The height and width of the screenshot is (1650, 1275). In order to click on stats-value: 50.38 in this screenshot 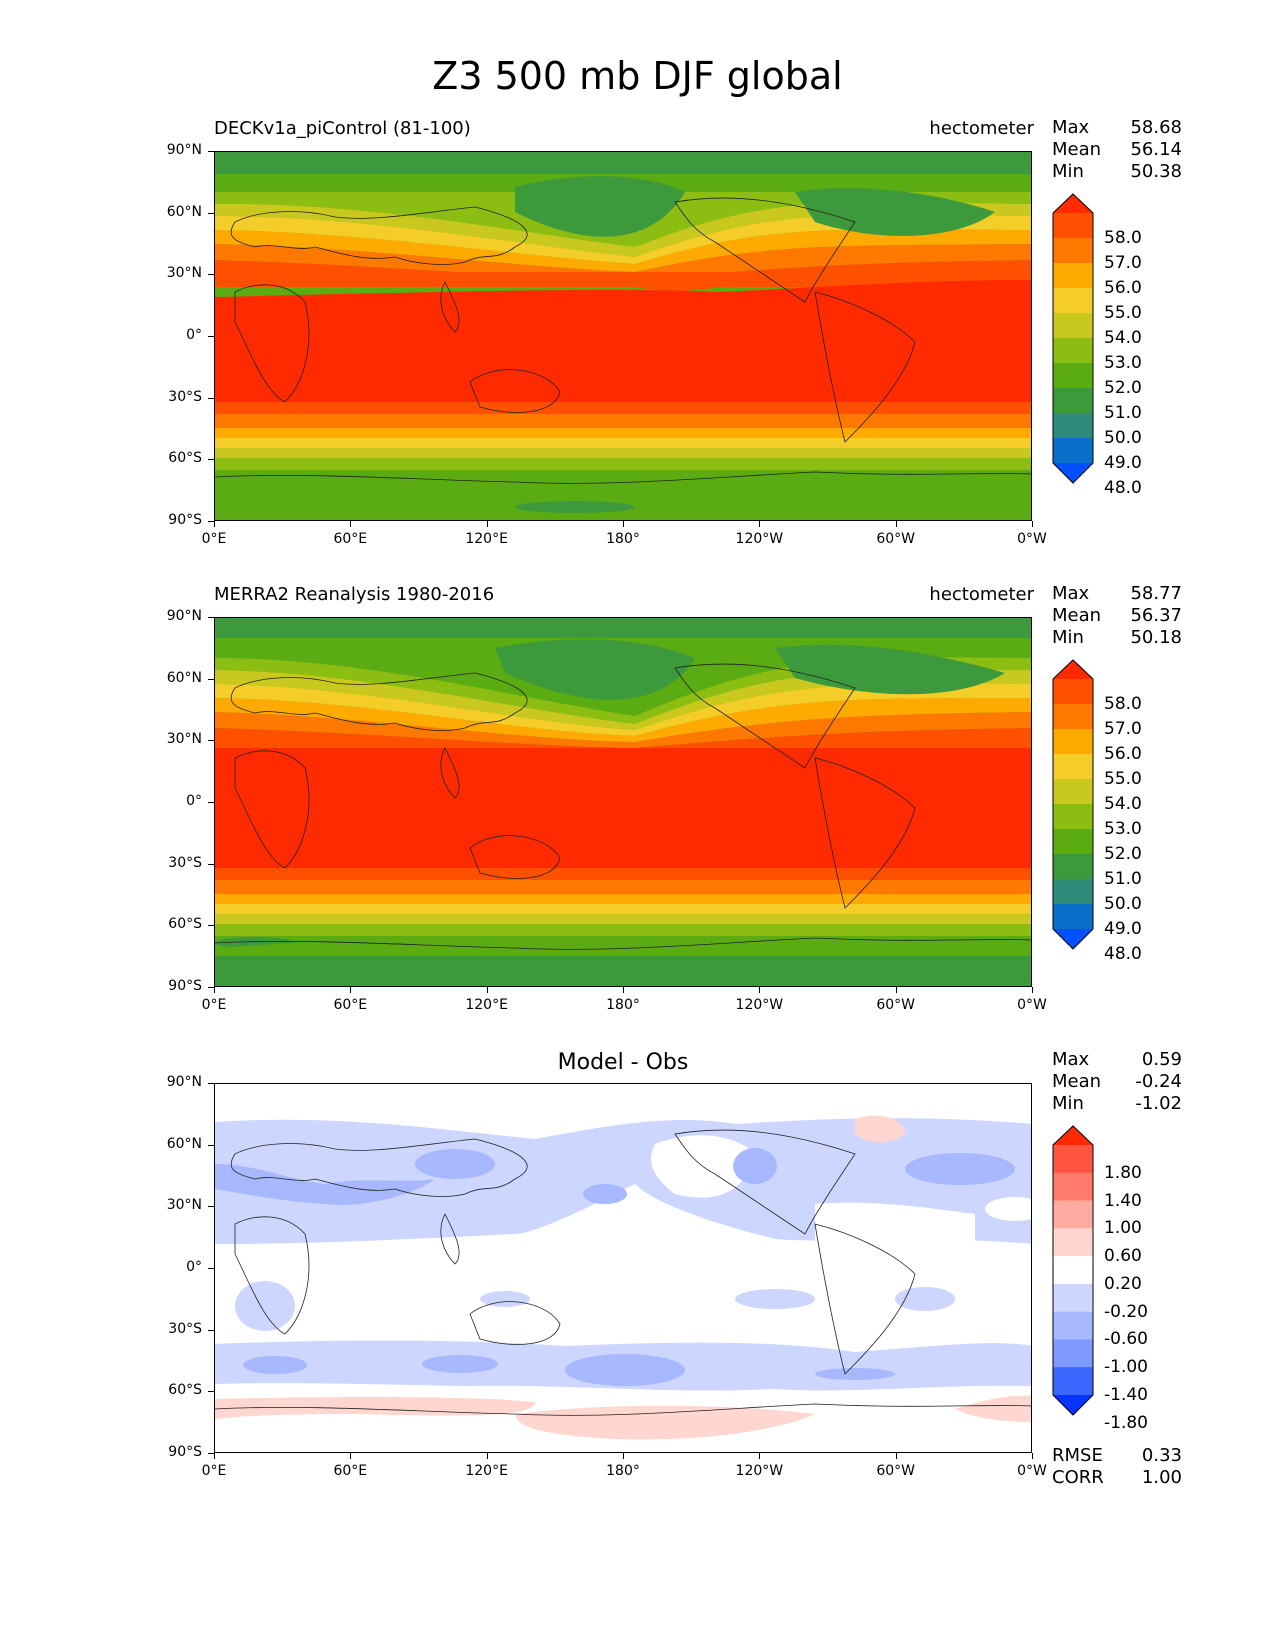, I will do `click(1156, 171)`.